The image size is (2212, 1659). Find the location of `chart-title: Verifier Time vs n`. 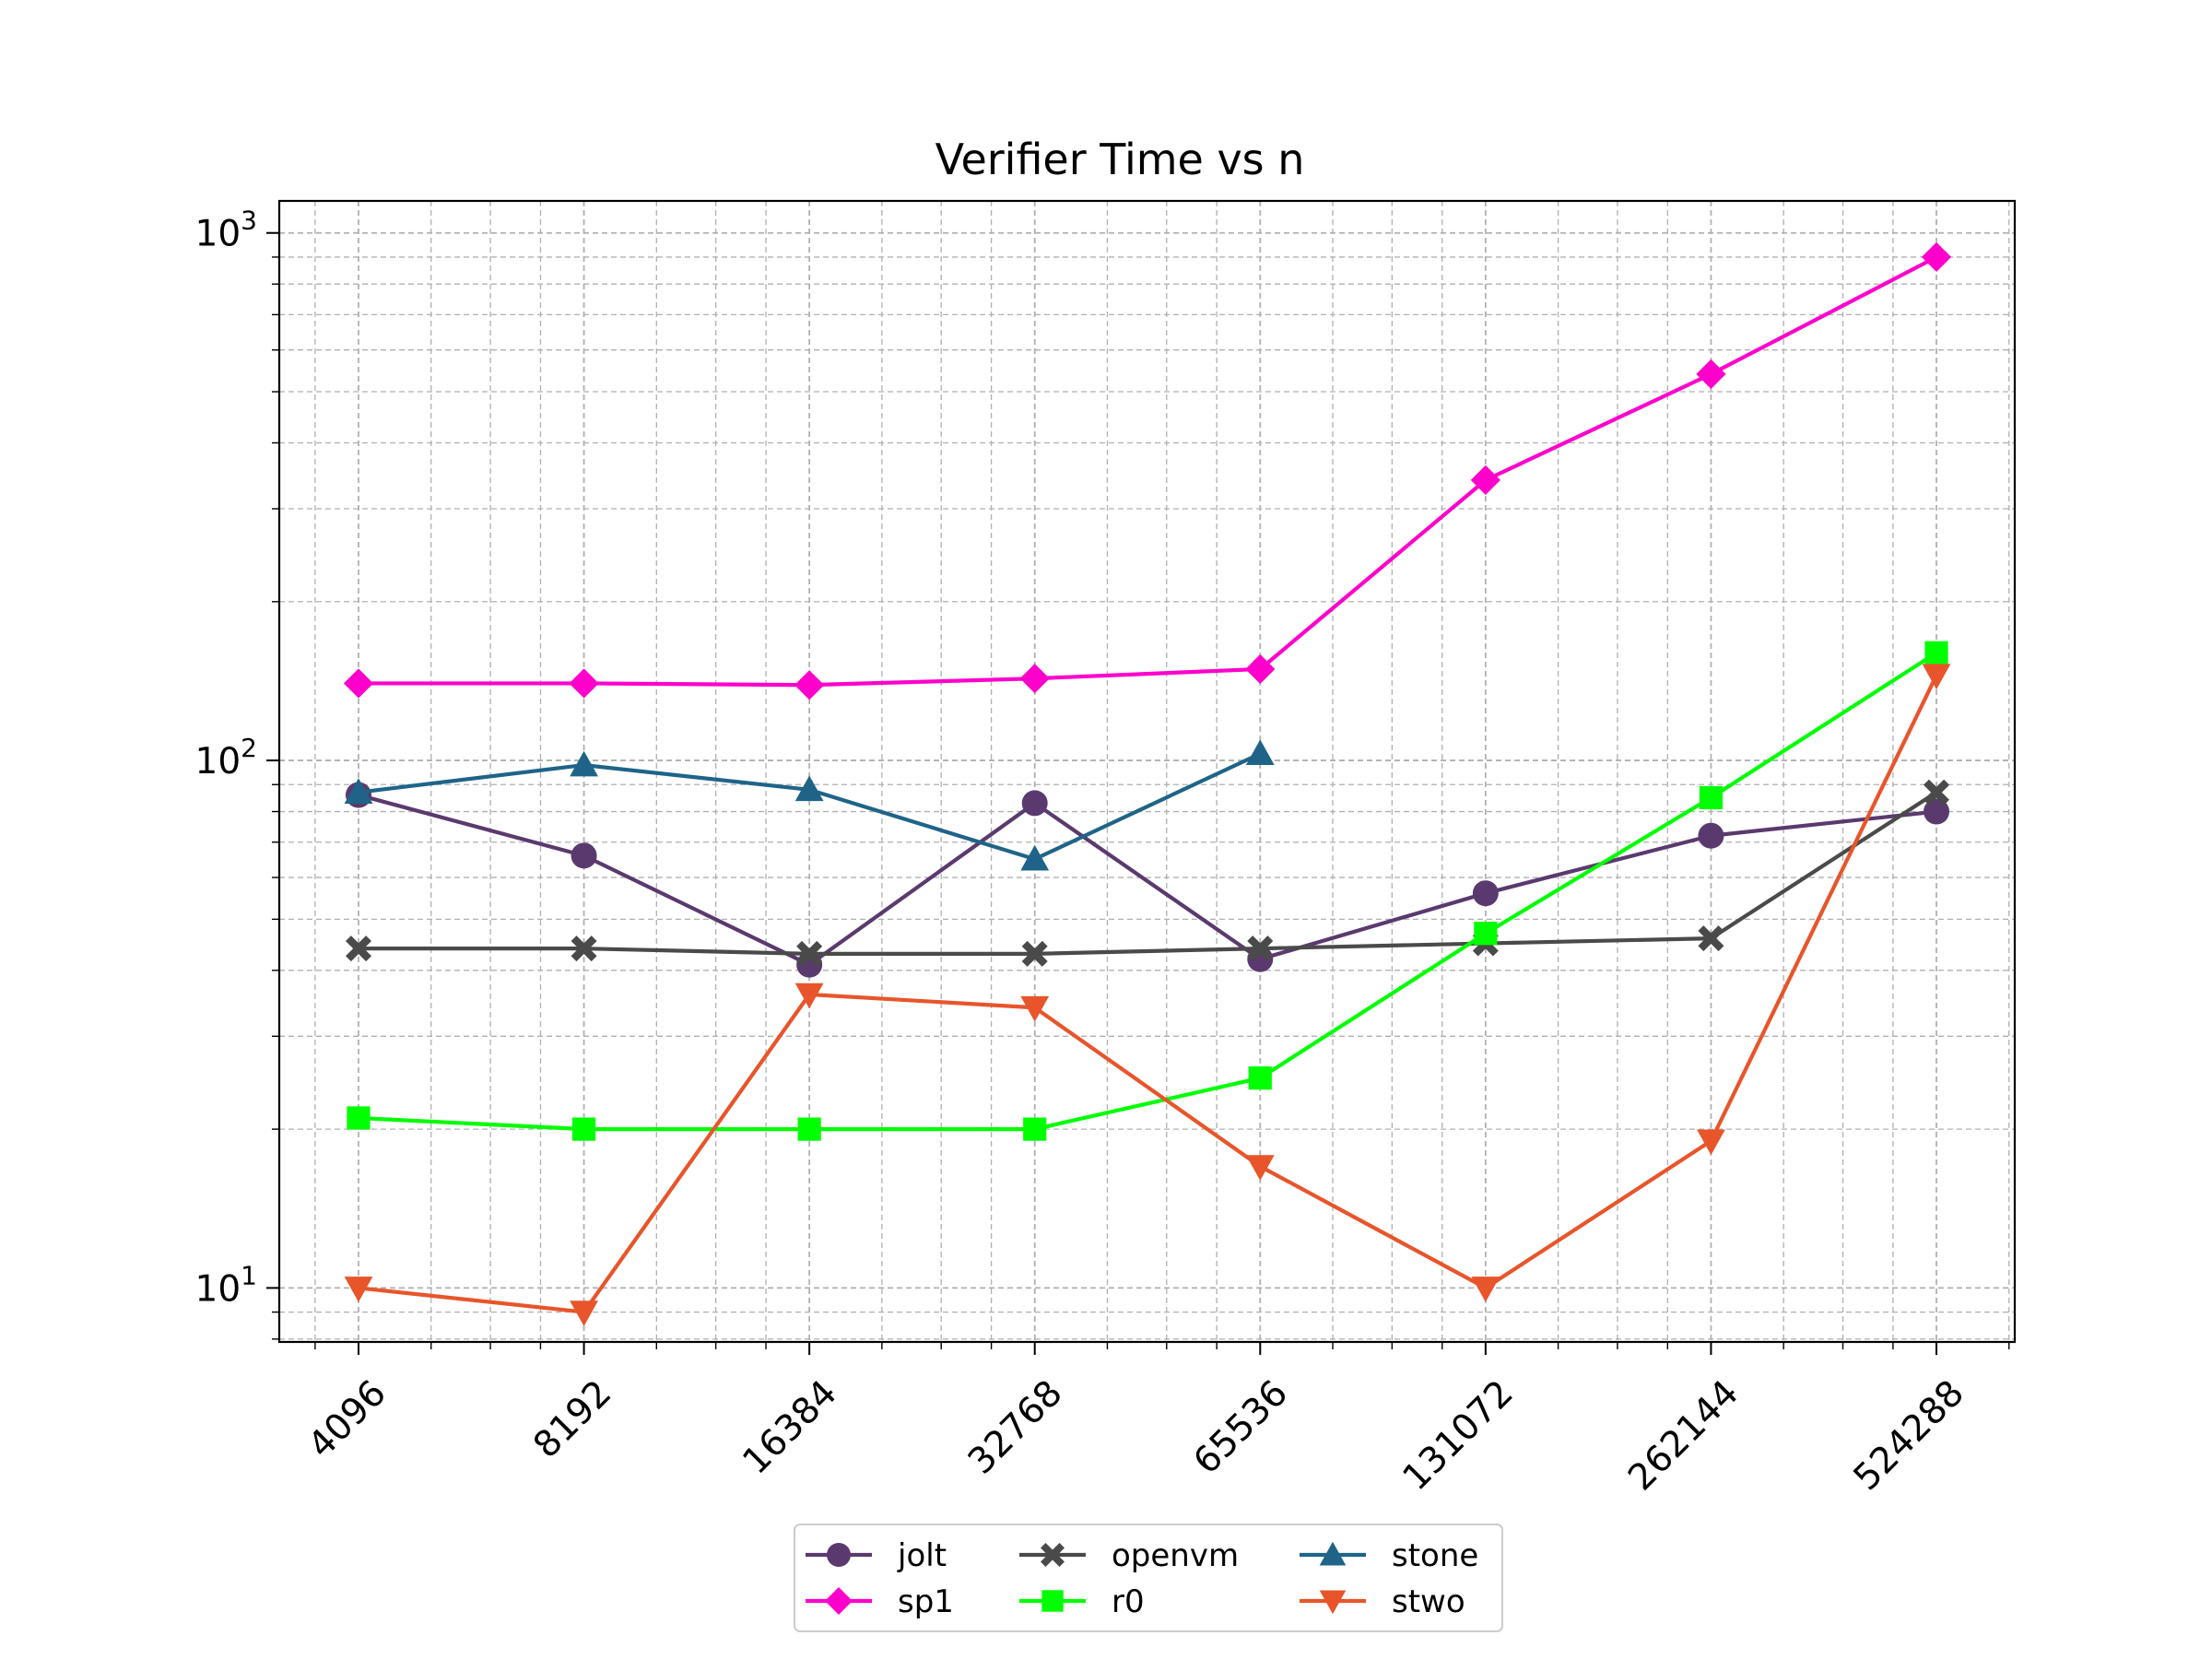

chart-title: Verifier Time vs n is located at coordinates (1120, 159).